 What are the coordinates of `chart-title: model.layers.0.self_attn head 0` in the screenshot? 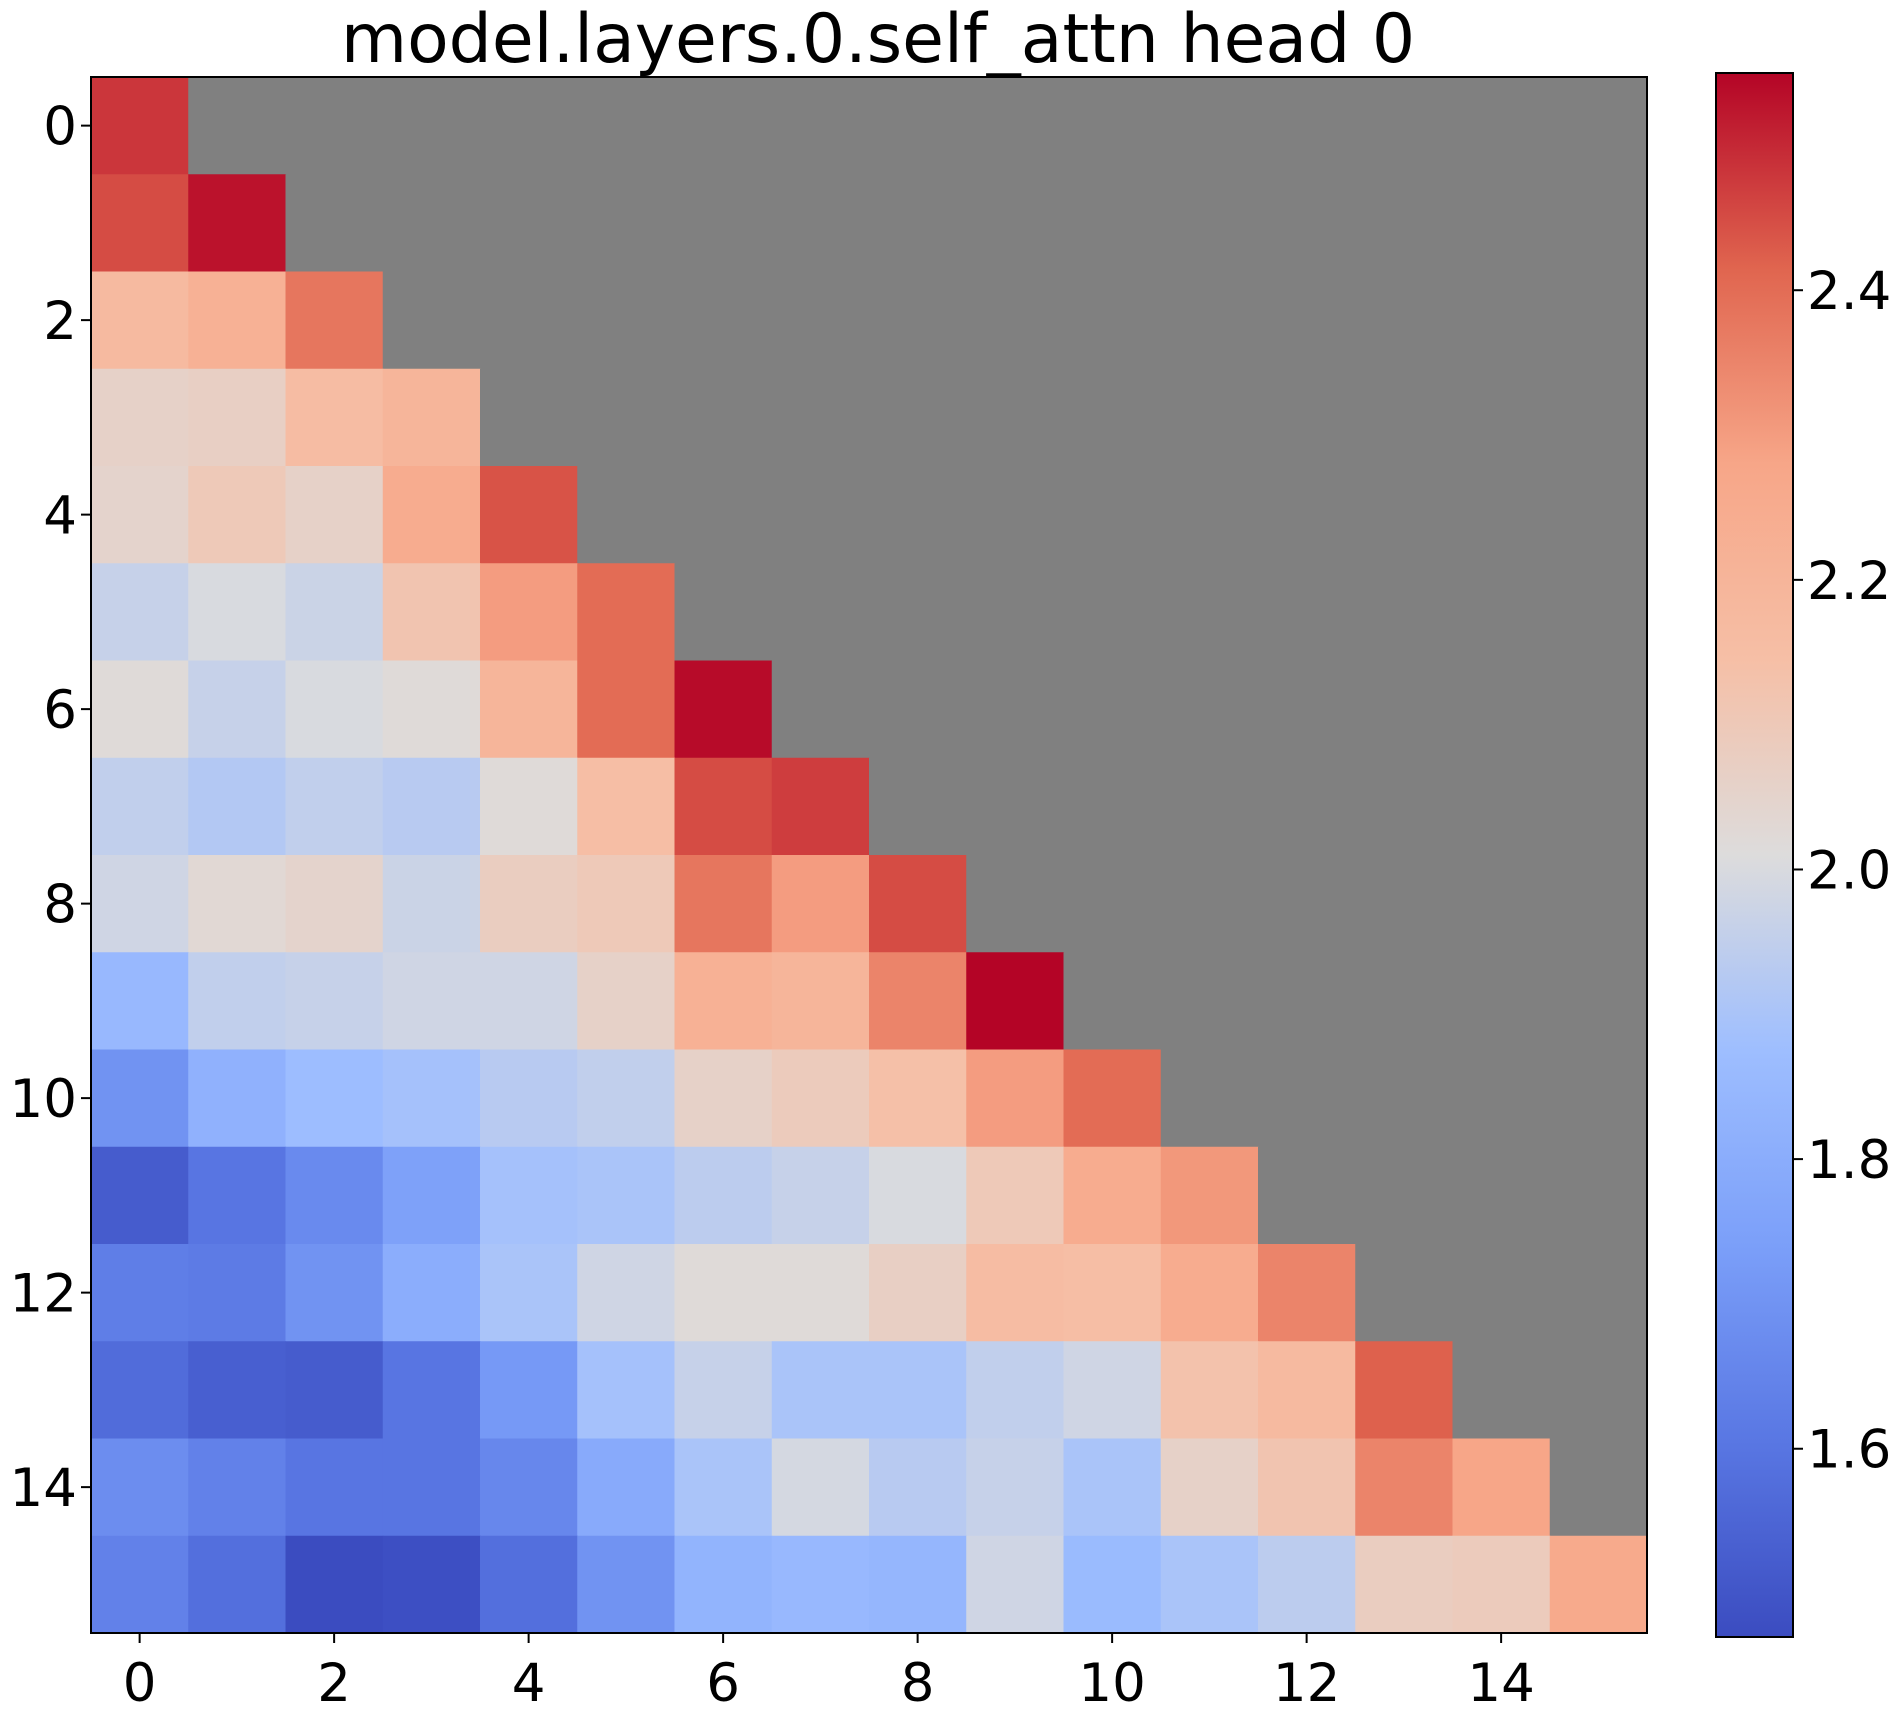 It's located at (878, 39).